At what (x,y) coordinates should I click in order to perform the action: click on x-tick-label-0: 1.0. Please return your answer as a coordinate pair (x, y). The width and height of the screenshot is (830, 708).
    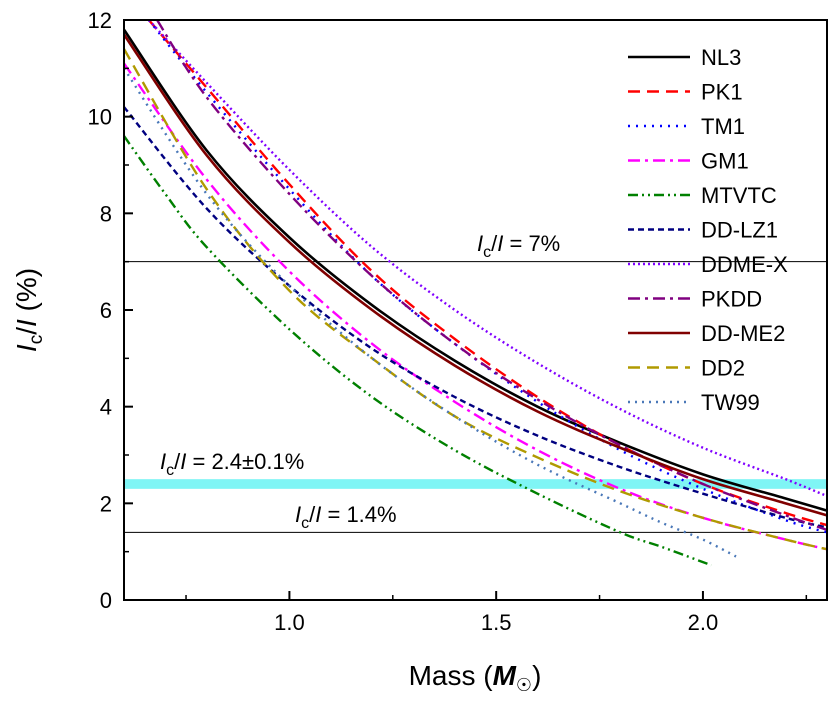
    Looking at the image, I should click on (289, 622).